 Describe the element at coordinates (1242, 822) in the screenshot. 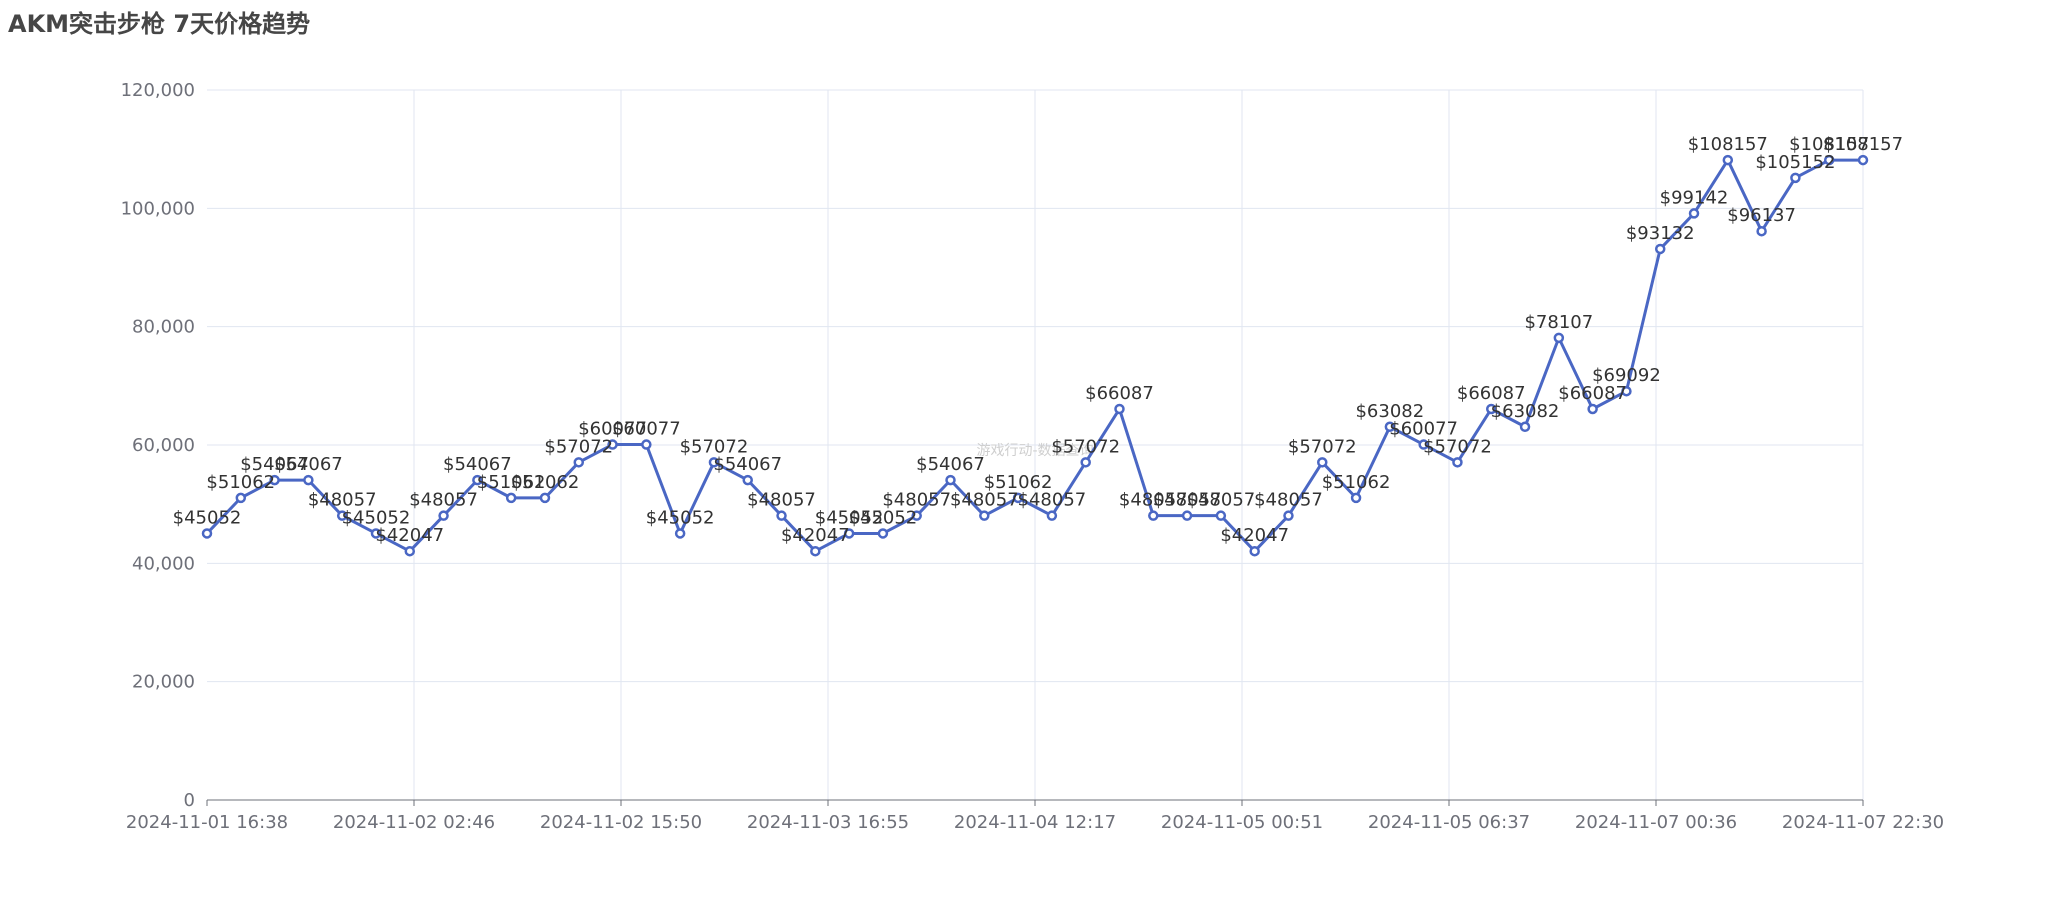

I see `x-tick-label: 2024-11-05 00:51` at that location.